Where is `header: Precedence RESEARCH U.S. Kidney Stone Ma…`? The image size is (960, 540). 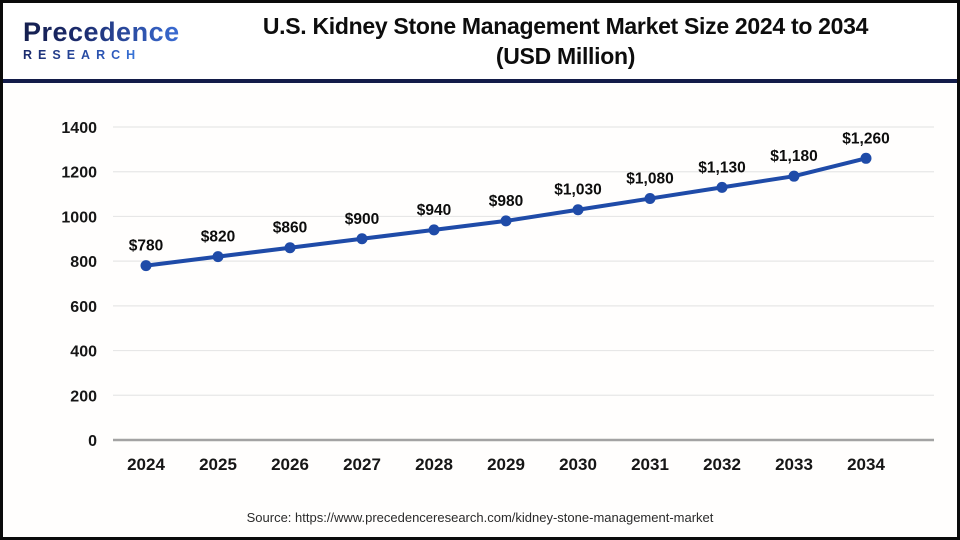 header: Precedence RESEARCH U.S. Kidney Stone Ma… is located at coordinates (480, 43).